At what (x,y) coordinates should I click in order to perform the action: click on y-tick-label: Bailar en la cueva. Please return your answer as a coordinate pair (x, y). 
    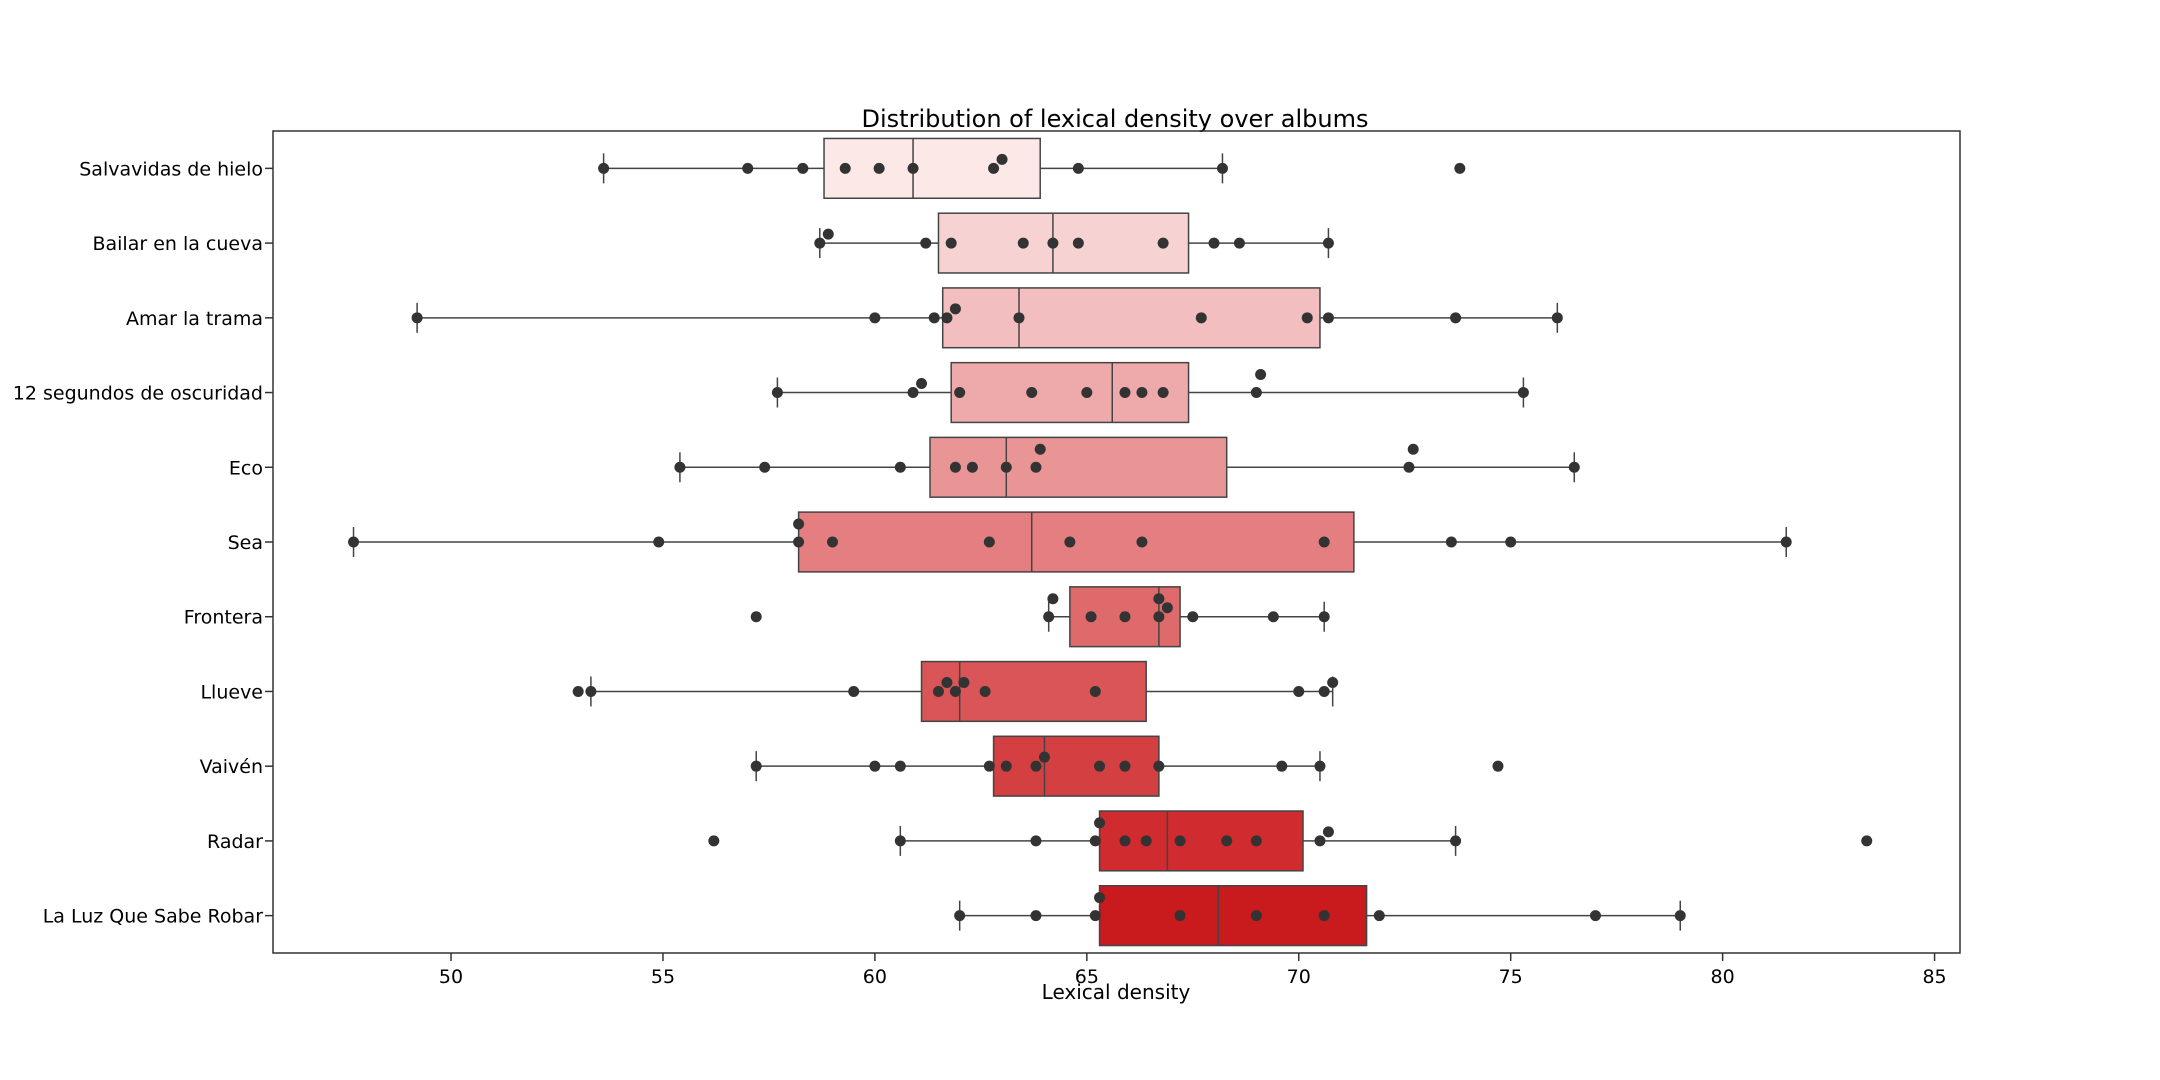
    Looking at the image, I should click on (177, 244).